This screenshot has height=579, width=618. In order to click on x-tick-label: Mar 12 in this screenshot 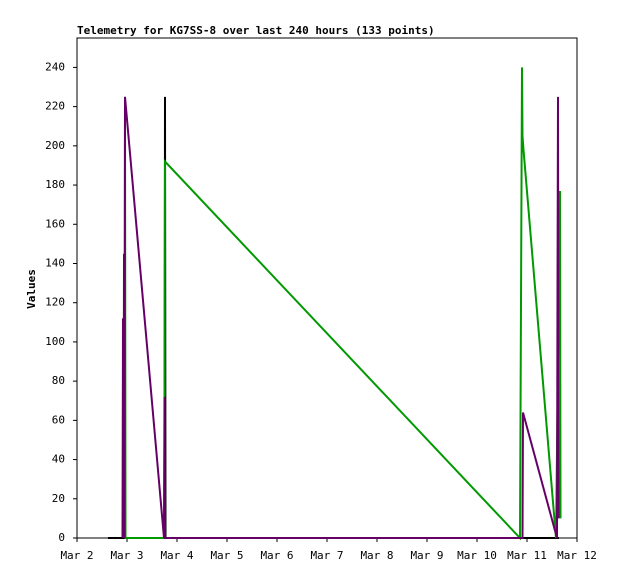, I will do `click(577, 555)`.